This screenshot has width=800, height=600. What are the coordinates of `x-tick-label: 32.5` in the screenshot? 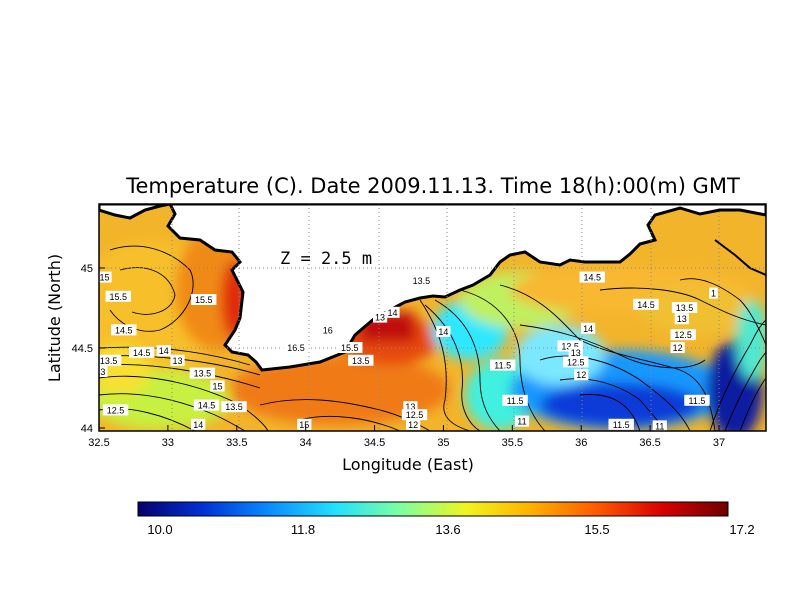 It's located at (98, 443).